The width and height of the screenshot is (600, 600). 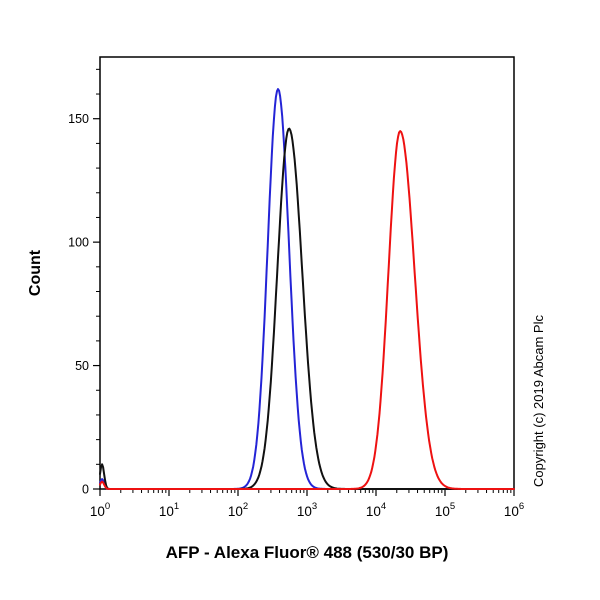 What do you see at coordinates (445, 510) in the screenshot?
I see `x-axis-tick-label: 10⁵` at bounding box center [445, 510].